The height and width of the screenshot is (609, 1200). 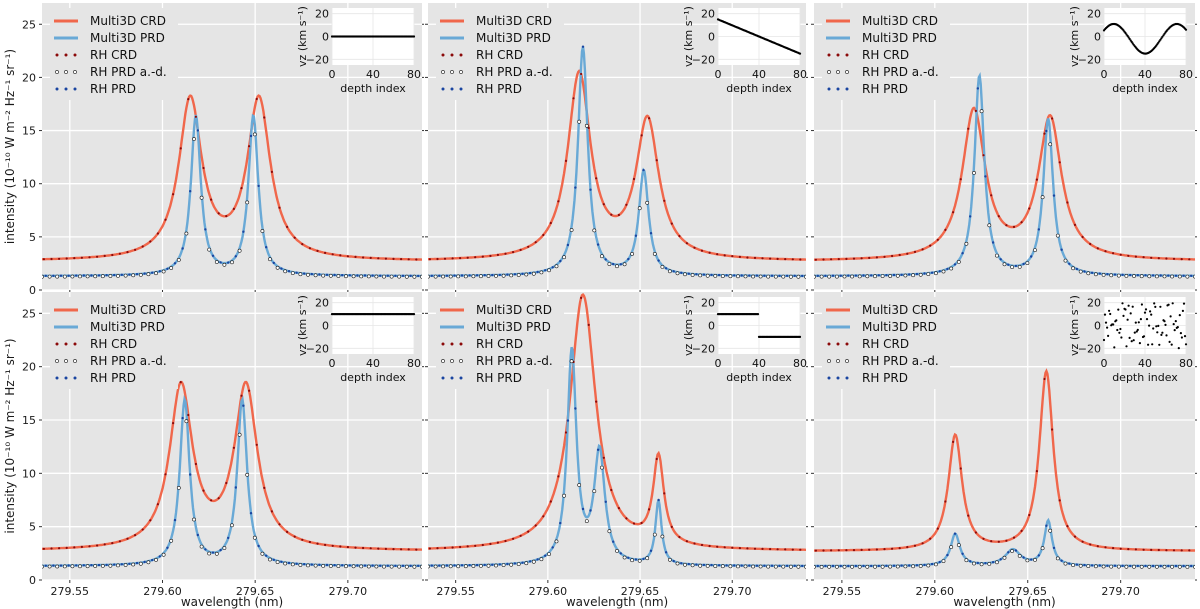 I want to click on legend-label: Multi3D CRD, so click(x=514, y=21).